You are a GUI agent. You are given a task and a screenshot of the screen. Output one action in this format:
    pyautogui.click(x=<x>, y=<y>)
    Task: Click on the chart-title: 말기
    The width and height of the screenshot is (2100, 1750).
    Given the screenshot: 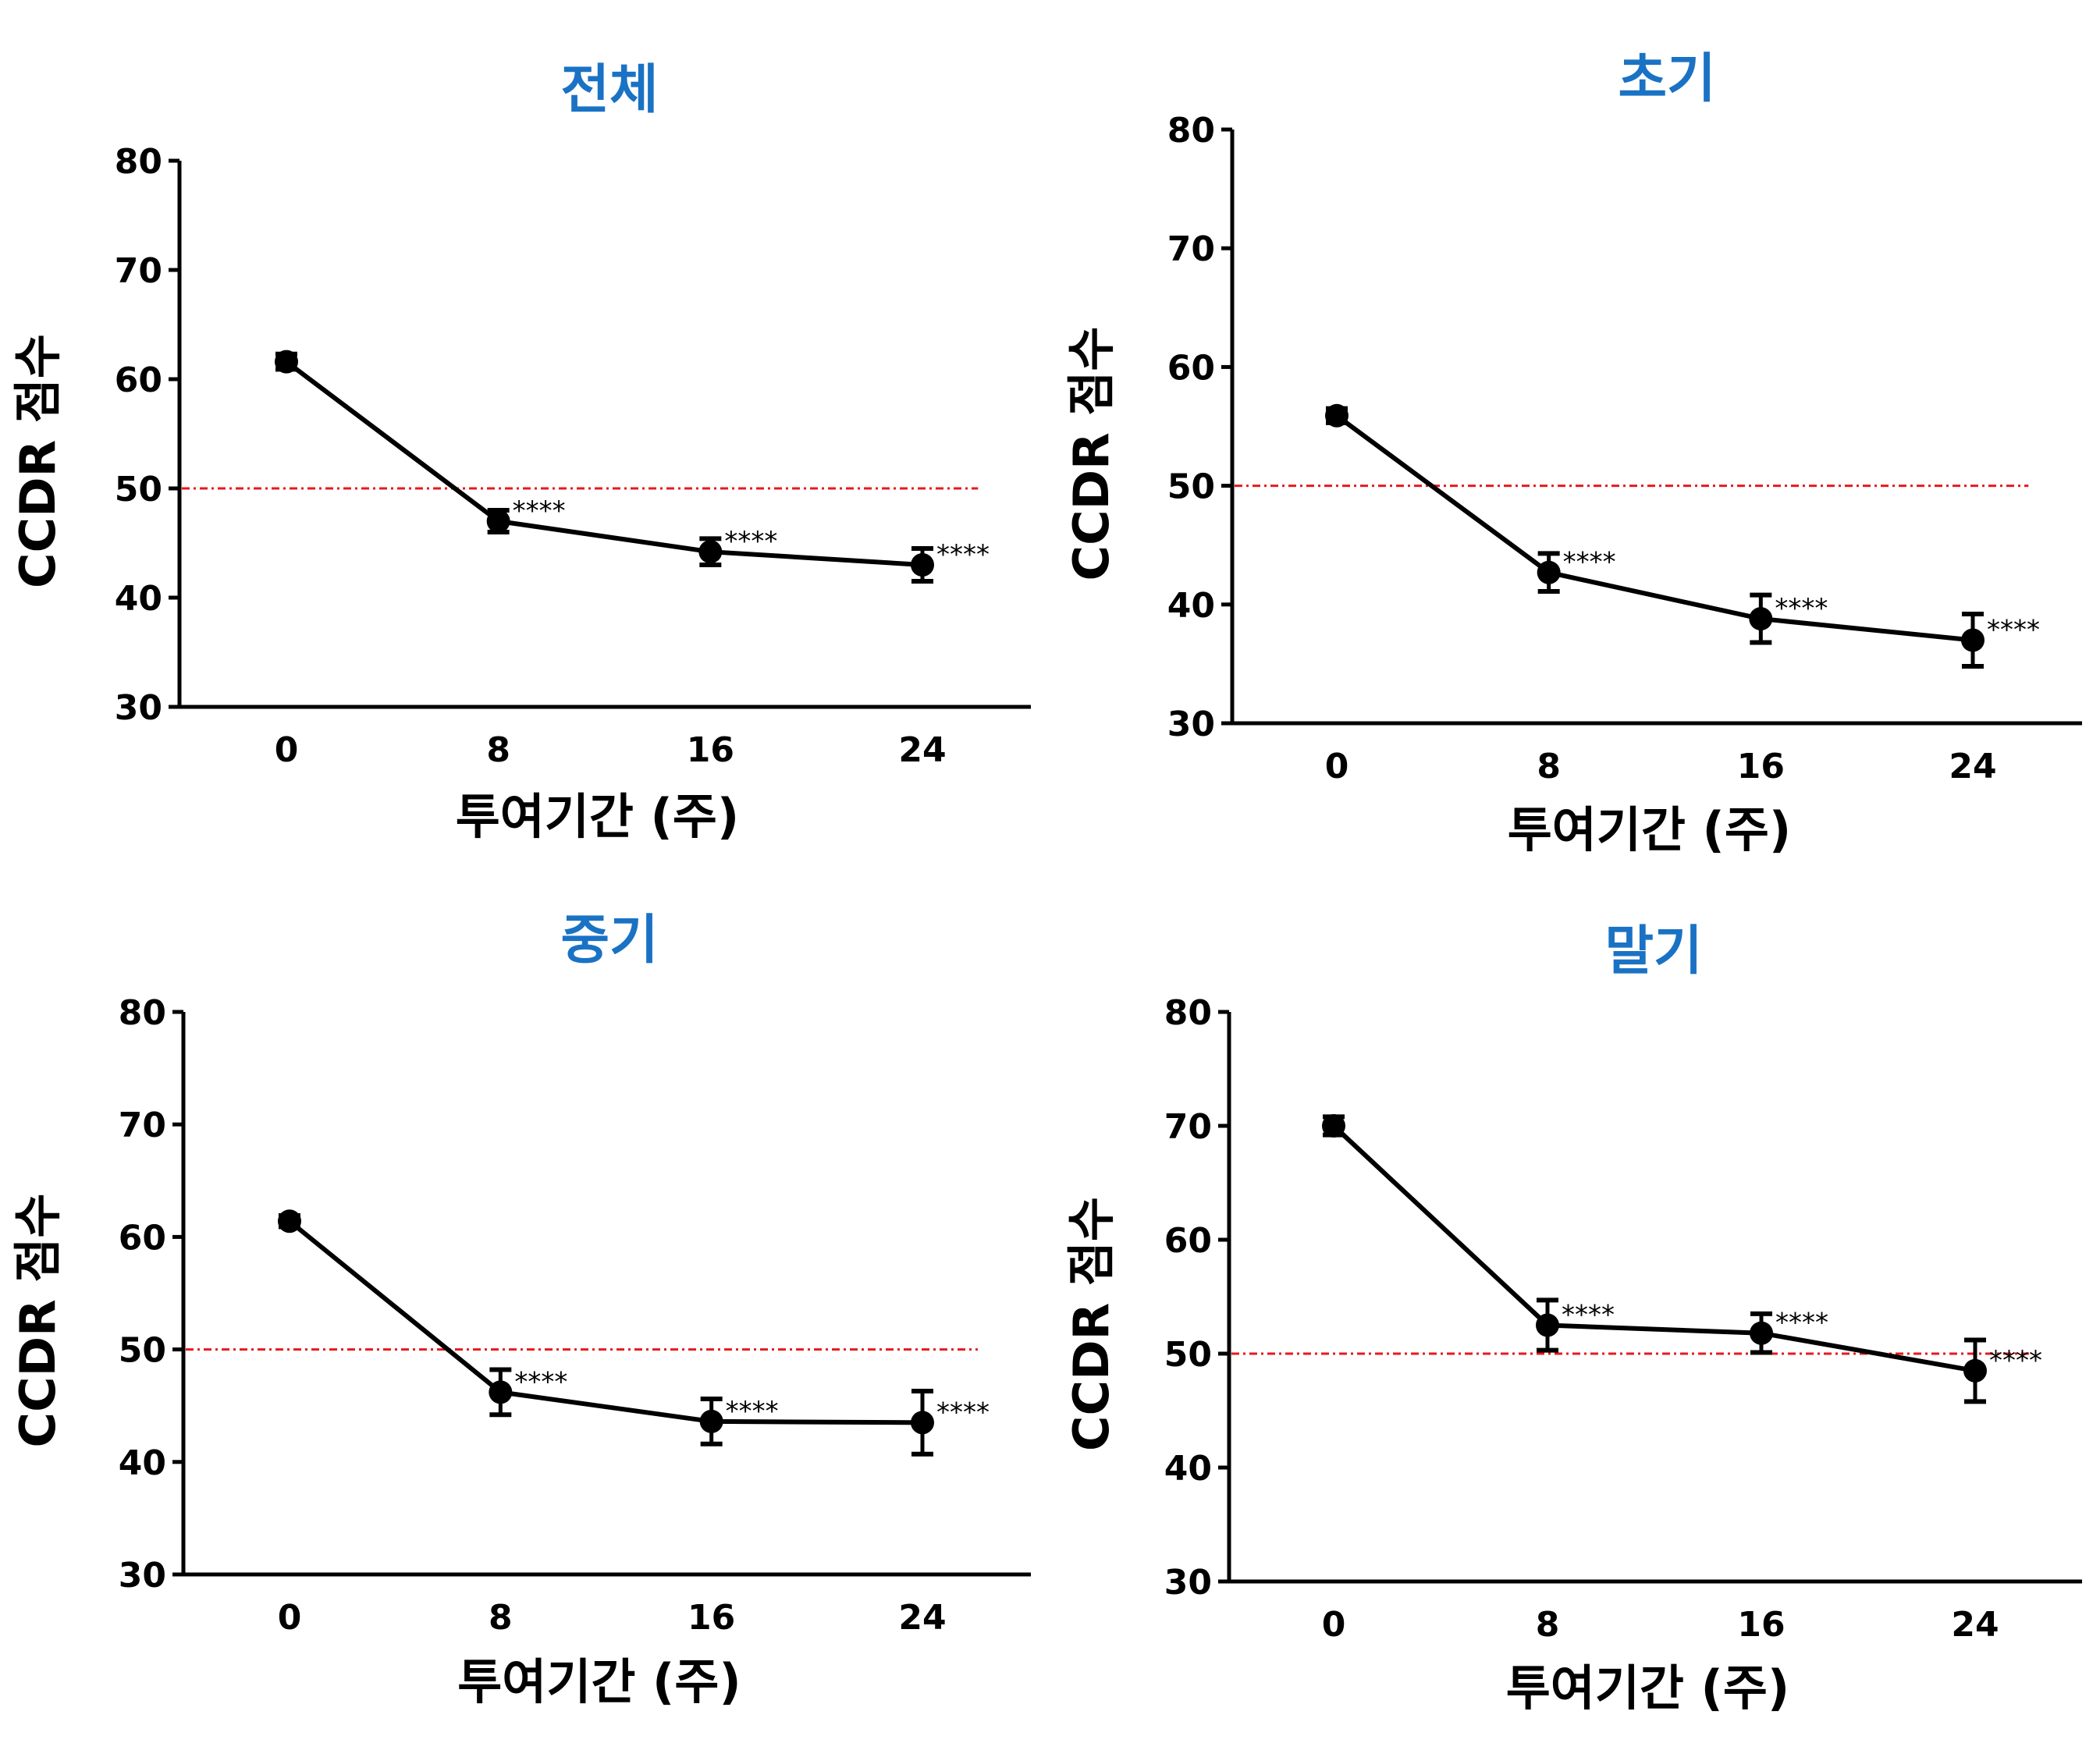 What is the action you would take?
    pyautogui.click(x=1653, y=951)
    